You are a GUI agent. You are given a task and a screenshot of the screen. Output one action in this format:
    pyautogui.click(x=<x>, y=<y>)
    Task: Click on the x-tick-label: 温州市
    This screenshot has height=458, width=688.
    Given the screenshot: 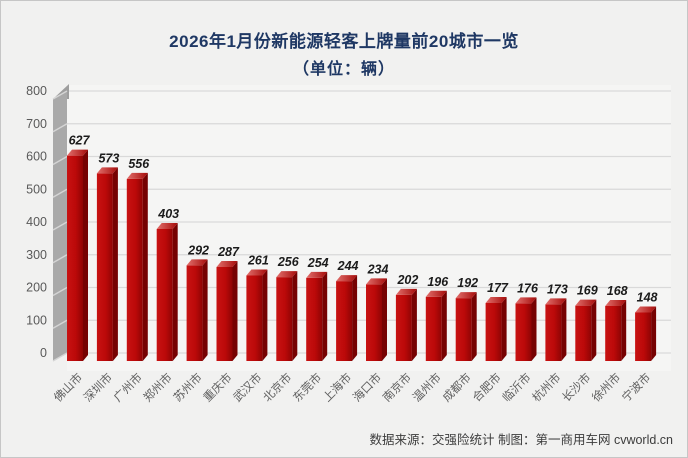 What is the action you would take?
    pyautogui.click(x=427, y=387)
    